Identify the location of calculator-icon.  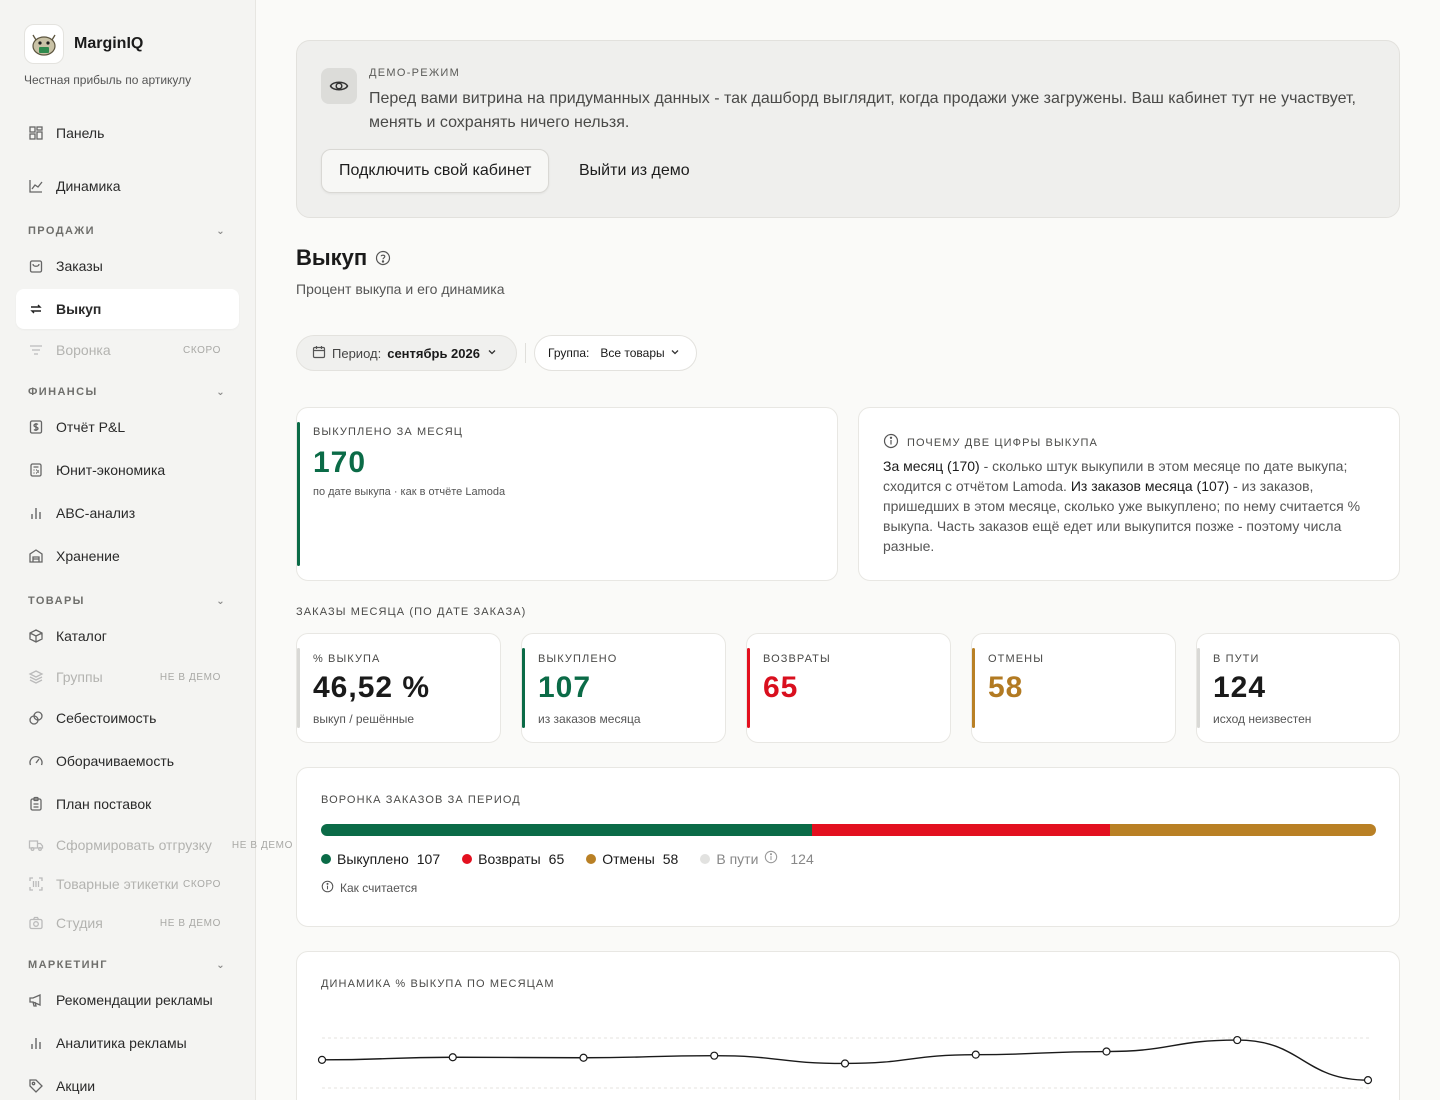
(36, 470).